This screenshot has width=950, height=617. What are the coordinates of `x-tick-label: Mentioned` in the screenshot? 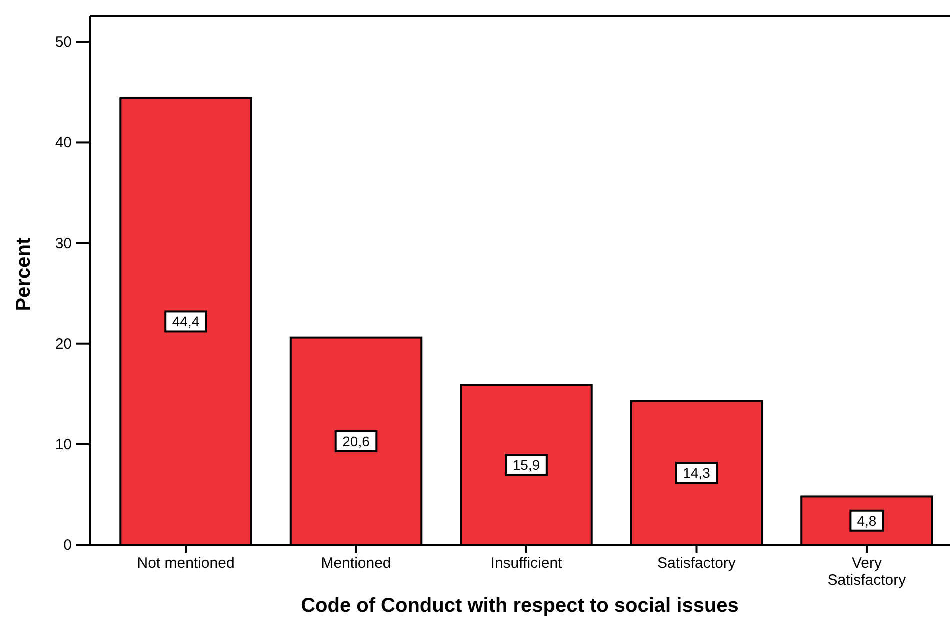 It's located at (356, 563).